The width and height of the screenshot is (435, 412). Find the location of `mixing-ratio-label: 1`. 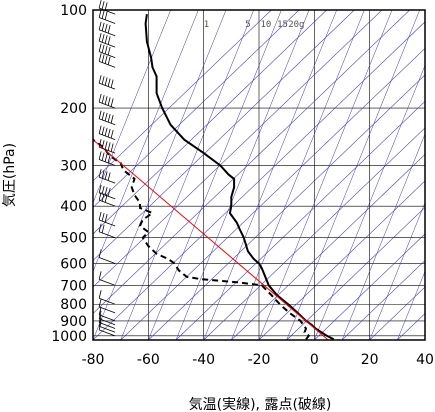

mixing-ratio-label: 1 is located at coordinates (206, 25).